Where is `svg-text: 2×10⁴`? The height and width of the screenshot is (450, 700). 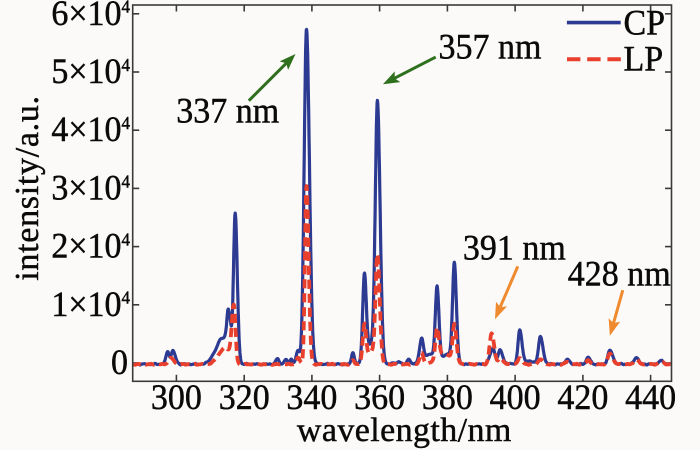 svg-text: 2×10⁴ is located at coordinates (90, 246).